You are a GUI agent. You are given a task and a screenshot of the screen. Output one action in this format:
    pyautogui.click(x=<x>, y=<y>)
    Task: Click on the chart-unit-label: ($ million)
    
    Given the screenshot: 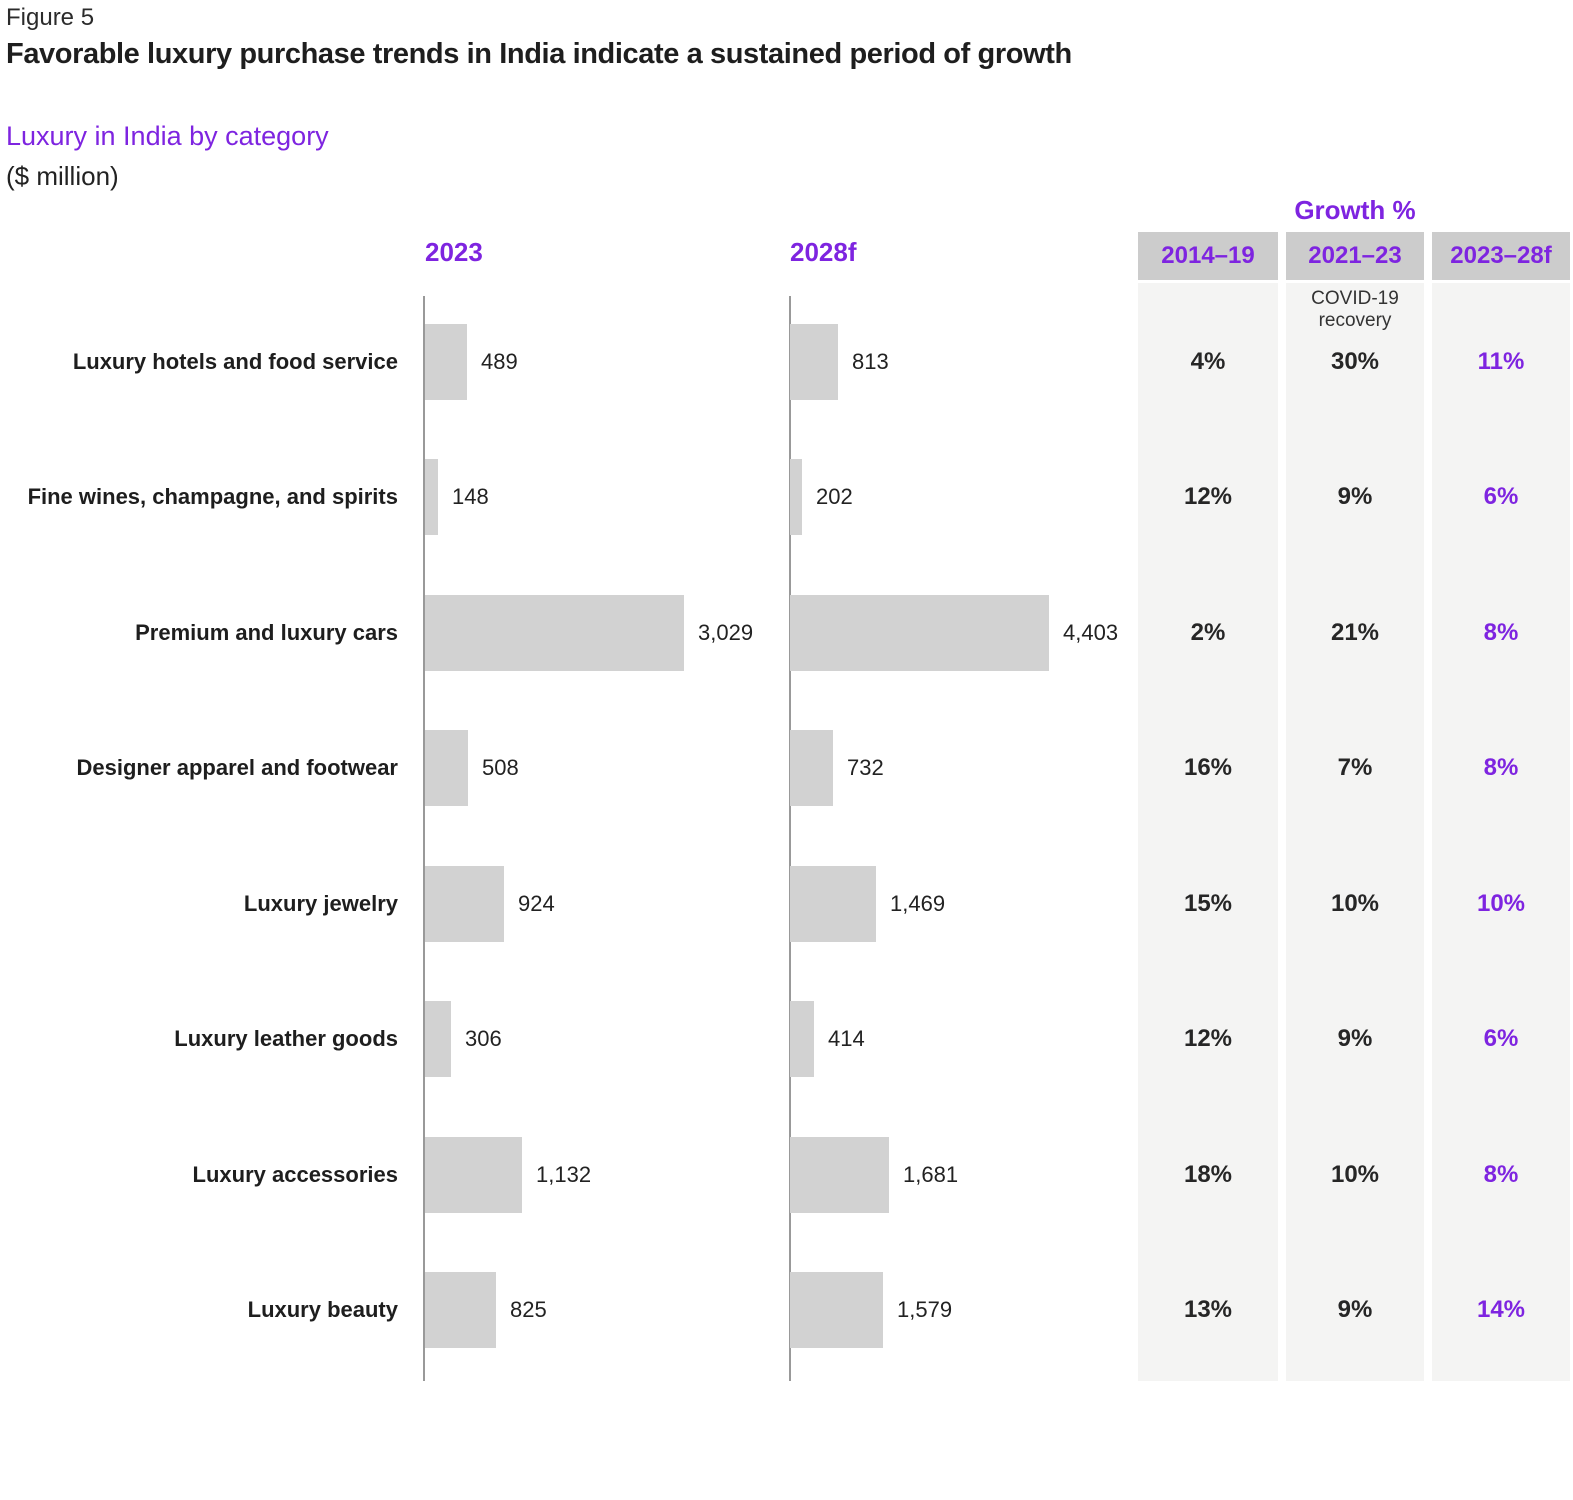 What is the action you would take?
    pyautogui.click(x=62, y=176)
    